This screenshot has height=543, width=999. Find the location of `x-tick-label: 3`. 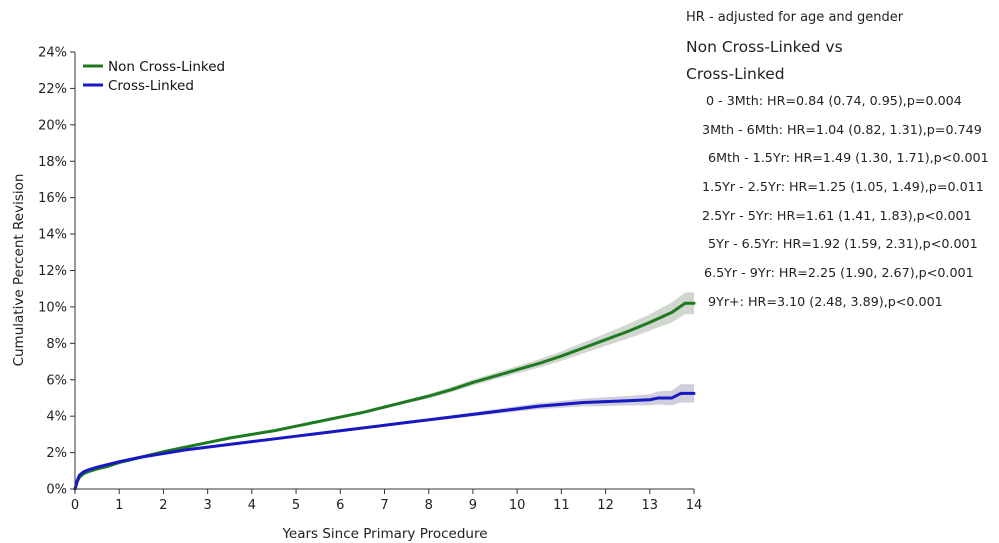

x-tick-label: 3 is located at coordinates (208, 505).